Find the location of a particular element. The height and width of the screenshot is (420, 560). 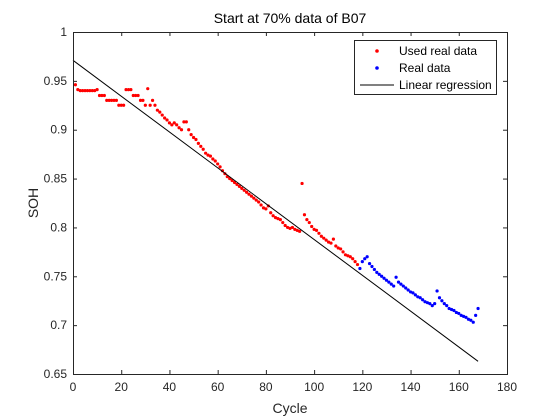

x-tick-label: 180 is located at coordinates (507, 387).